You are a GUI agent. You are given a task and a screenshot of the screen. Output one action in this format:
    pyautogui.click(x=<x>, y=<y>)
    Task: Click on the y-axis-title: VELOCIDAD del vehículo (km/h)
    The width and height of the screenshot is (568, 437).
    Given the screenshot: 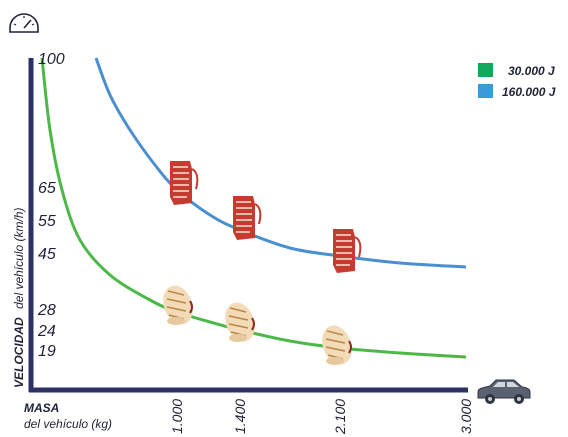 What is the action you would take?
    pyautogui.click(x=18, y=297)
    